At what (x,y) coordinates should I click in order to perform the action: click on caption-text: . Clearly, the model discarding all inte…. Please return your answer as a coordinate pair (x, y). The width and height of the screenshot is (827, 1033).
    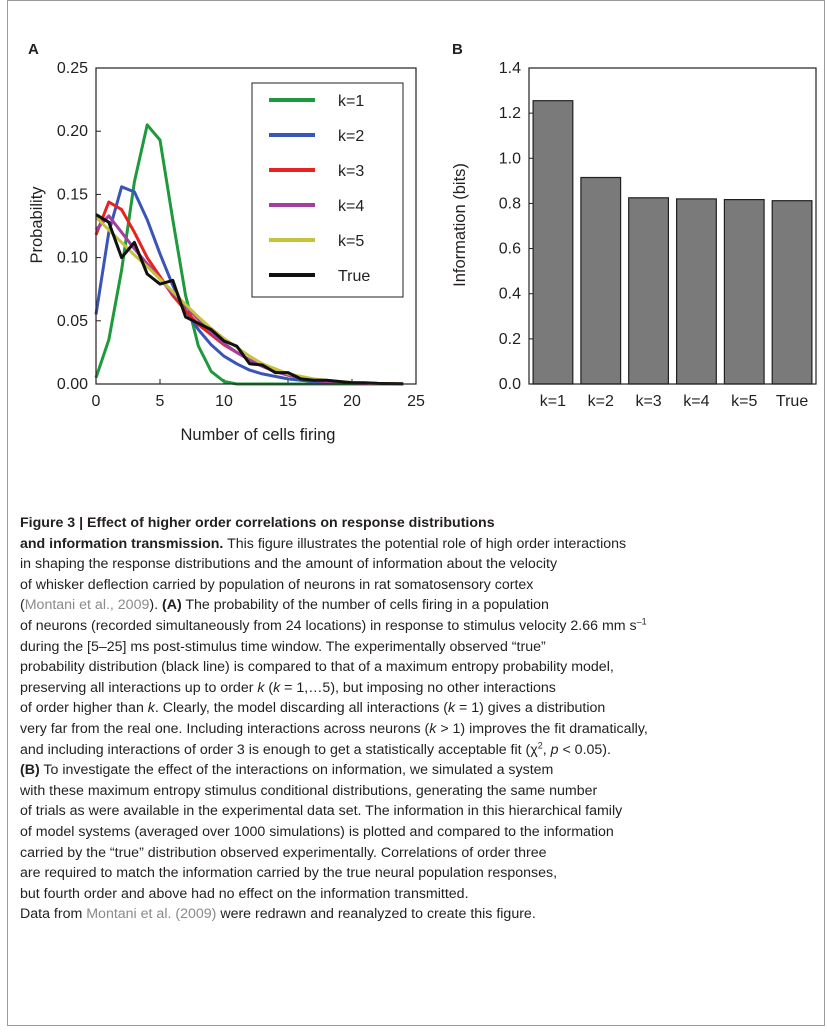
    Looking at the image, I should click on (301, 708).